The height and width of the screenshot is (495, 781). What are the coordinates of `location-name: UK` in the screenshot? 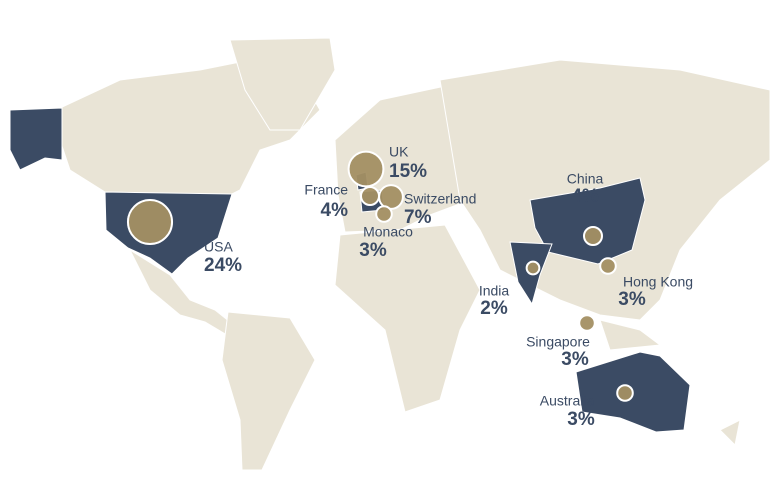 It's located at (399, 152).